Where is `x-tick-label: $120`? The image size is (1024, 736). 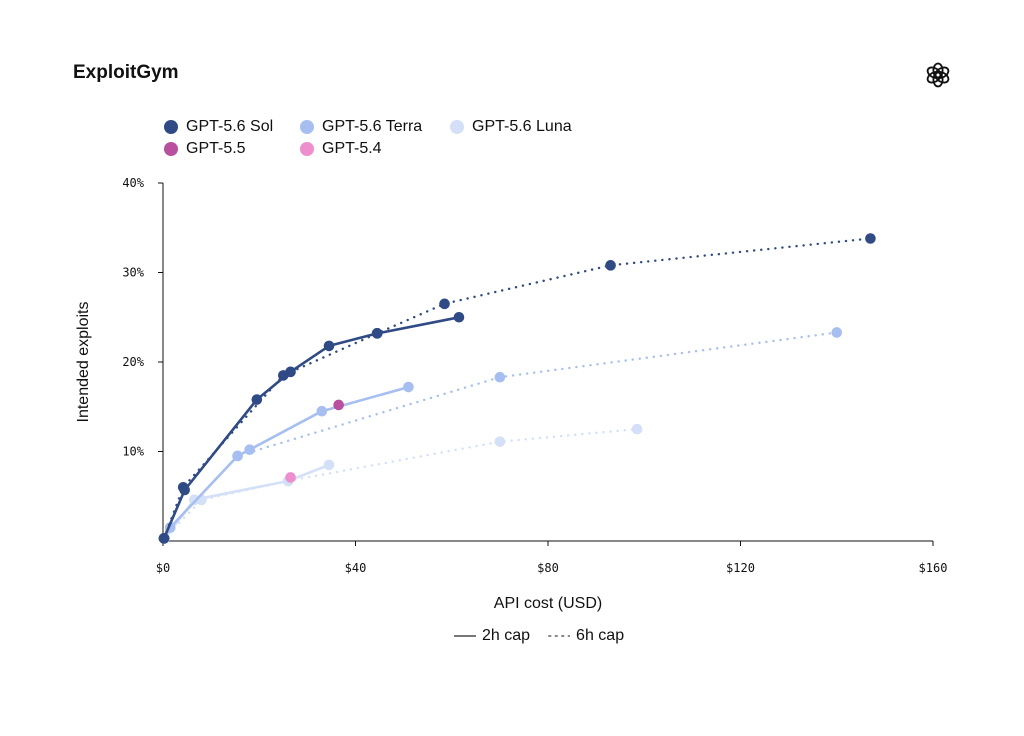 x-tick-label: $120 is located at coordinates (740, 568).